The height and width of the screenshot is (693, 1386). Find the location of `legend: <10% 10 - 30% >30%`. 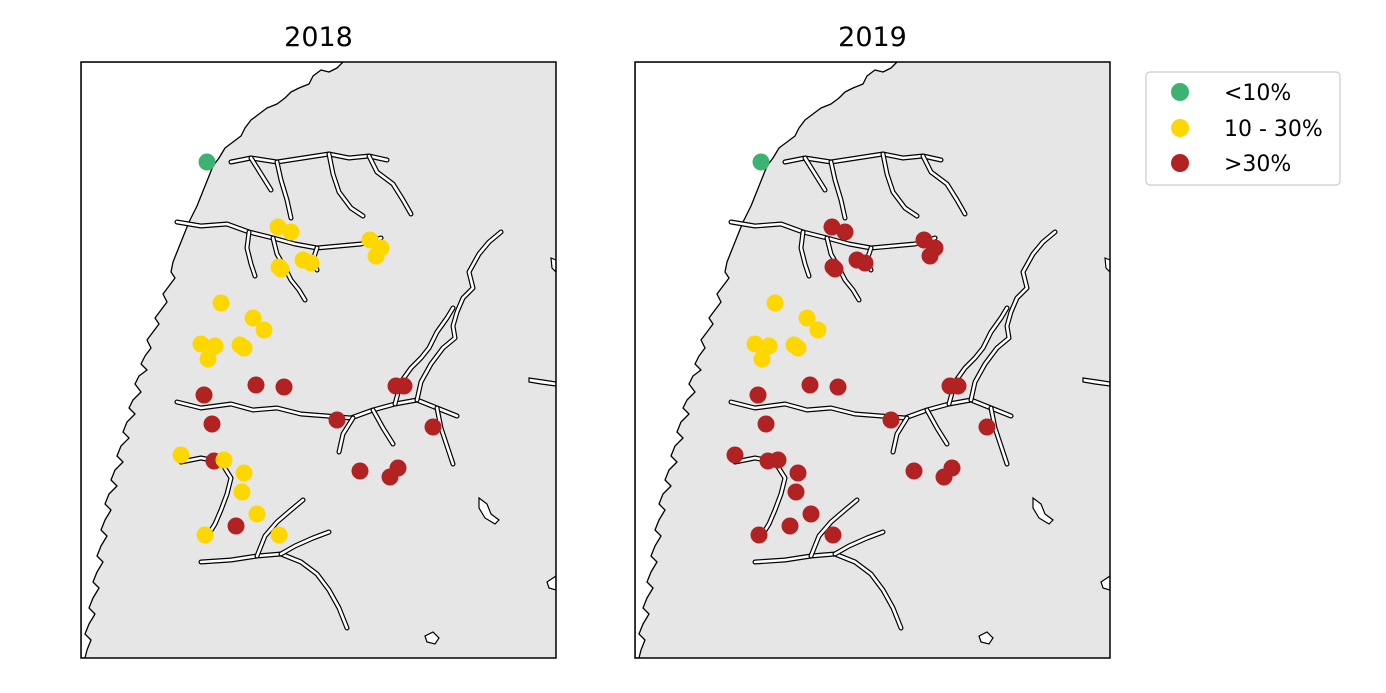

legend: <10% 10 - 30% >30% is located at coordinates (1243, 128).